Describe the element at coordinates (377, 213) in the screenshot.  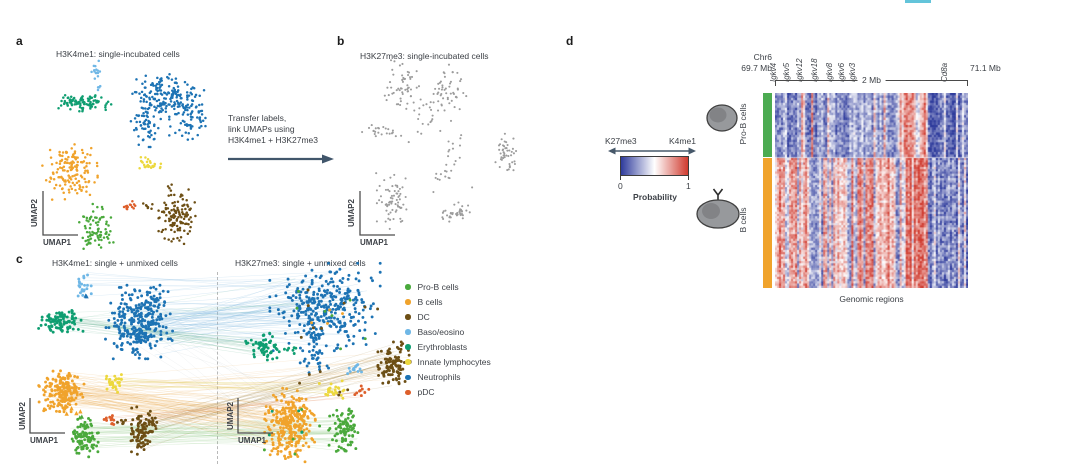
I see `umap-b-axes` at that location.